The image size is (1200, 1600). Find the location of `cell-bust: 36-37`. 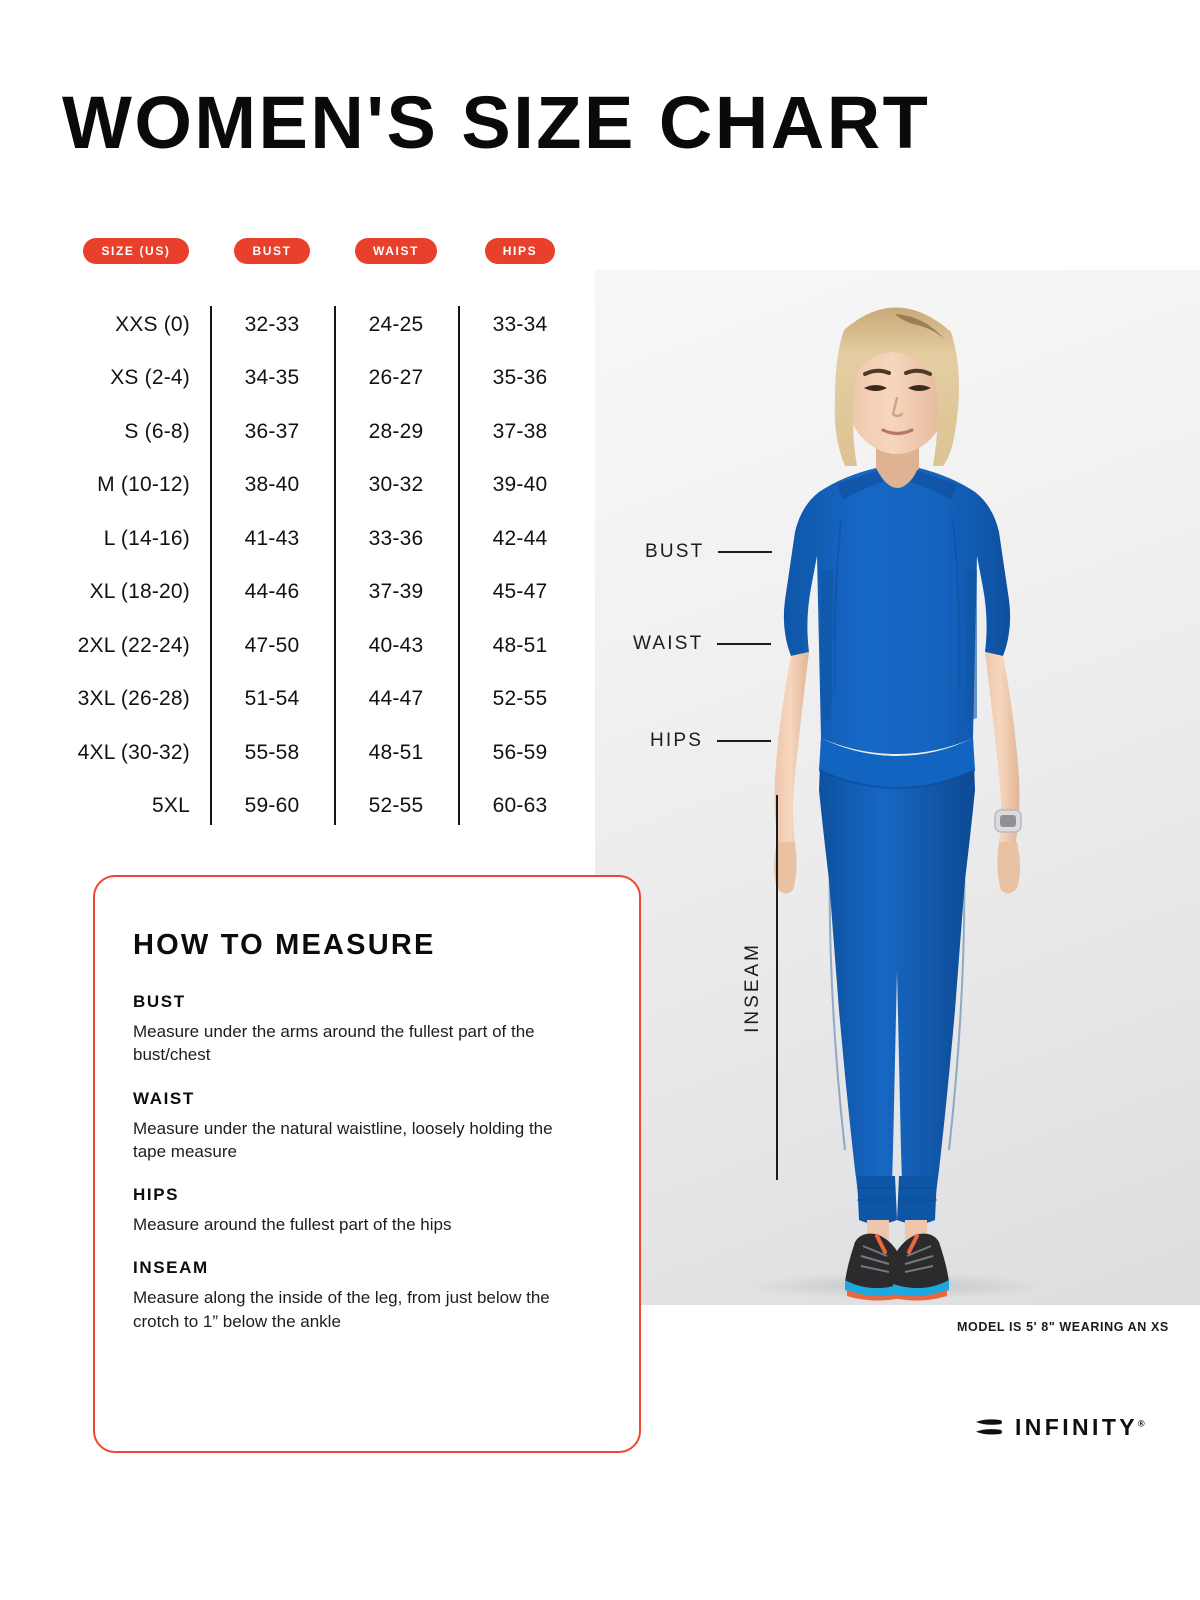

cell-bust: 36-37 is located at coordinates (272, 431).